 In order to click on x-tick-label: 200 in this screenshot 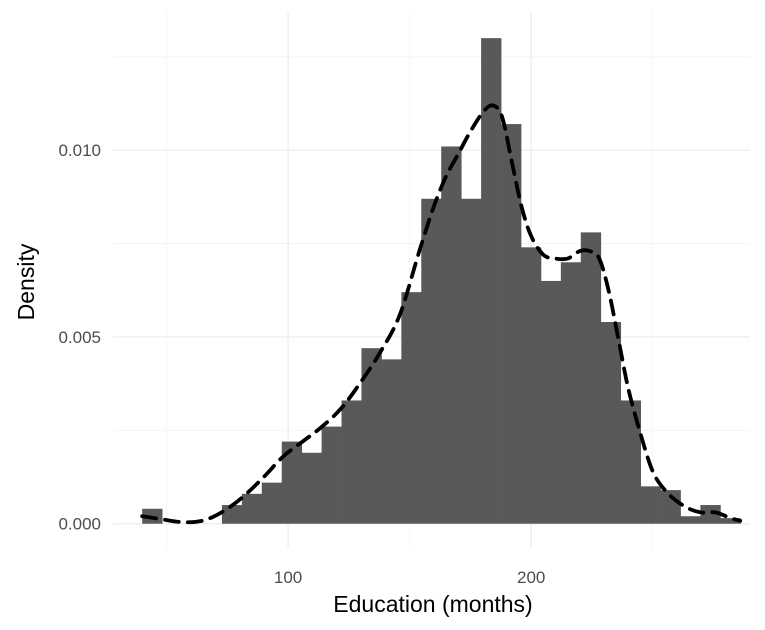, I will do `click(531, 577)`.